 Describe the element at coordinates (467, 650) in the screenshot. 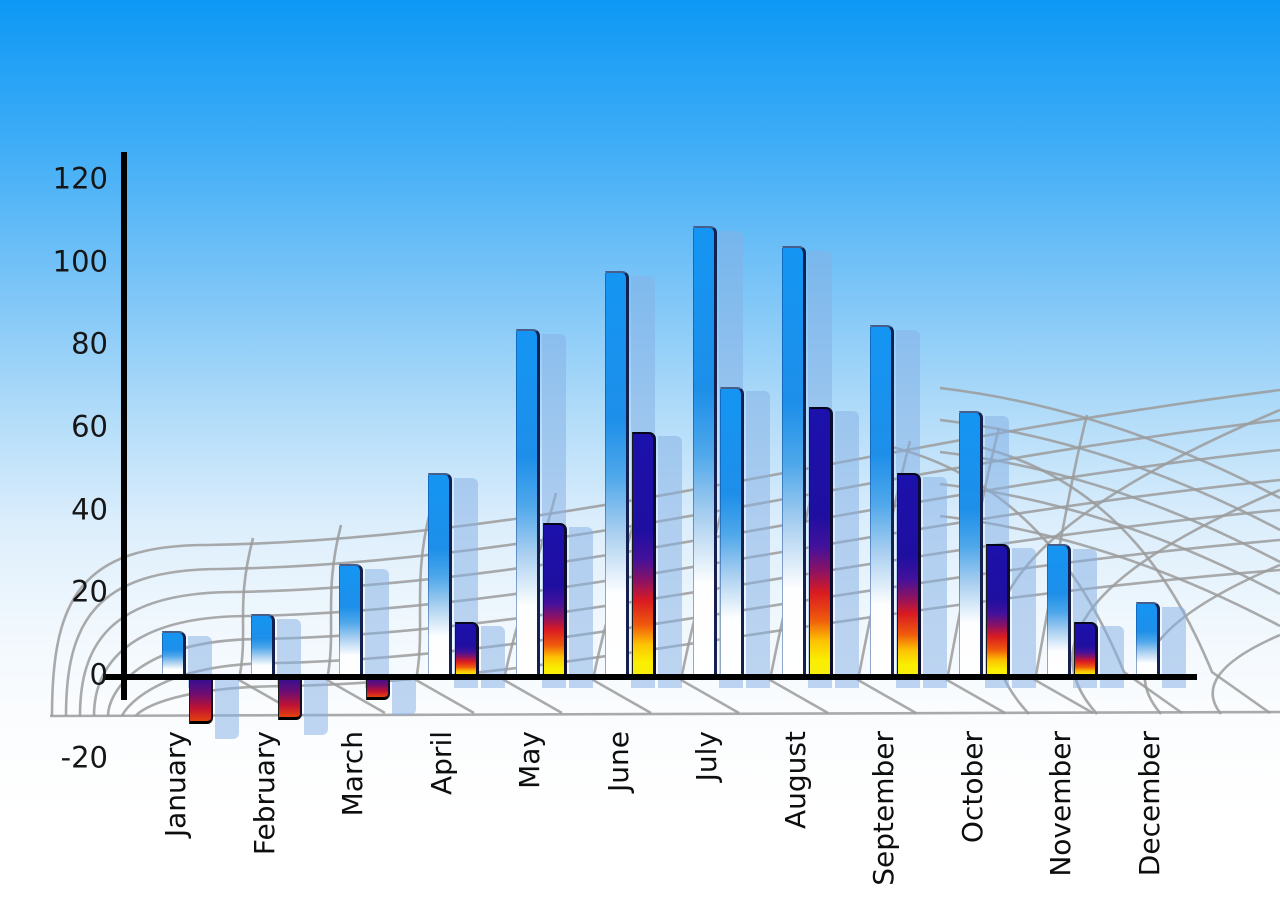

I see `bar-april-series2` at that location.